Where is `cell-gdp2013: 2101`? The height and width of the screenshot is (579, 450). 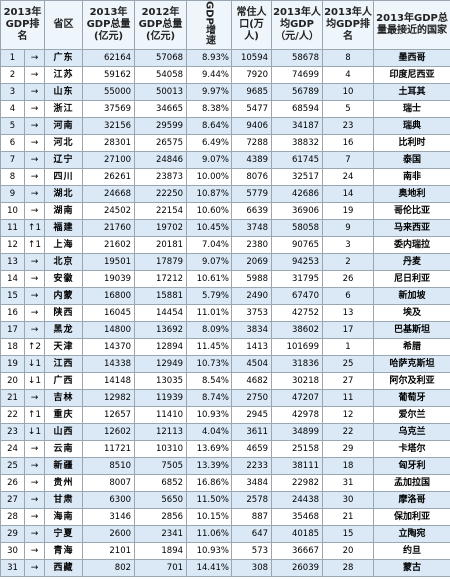 cell-gdp2013: 2101 is located at coordinates (109, 551).